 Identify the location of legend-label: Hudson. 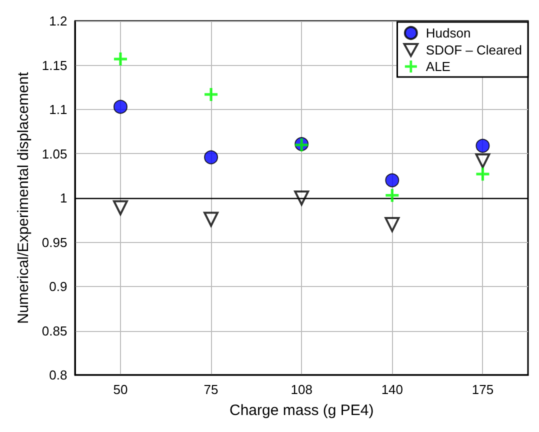
(448, 33).